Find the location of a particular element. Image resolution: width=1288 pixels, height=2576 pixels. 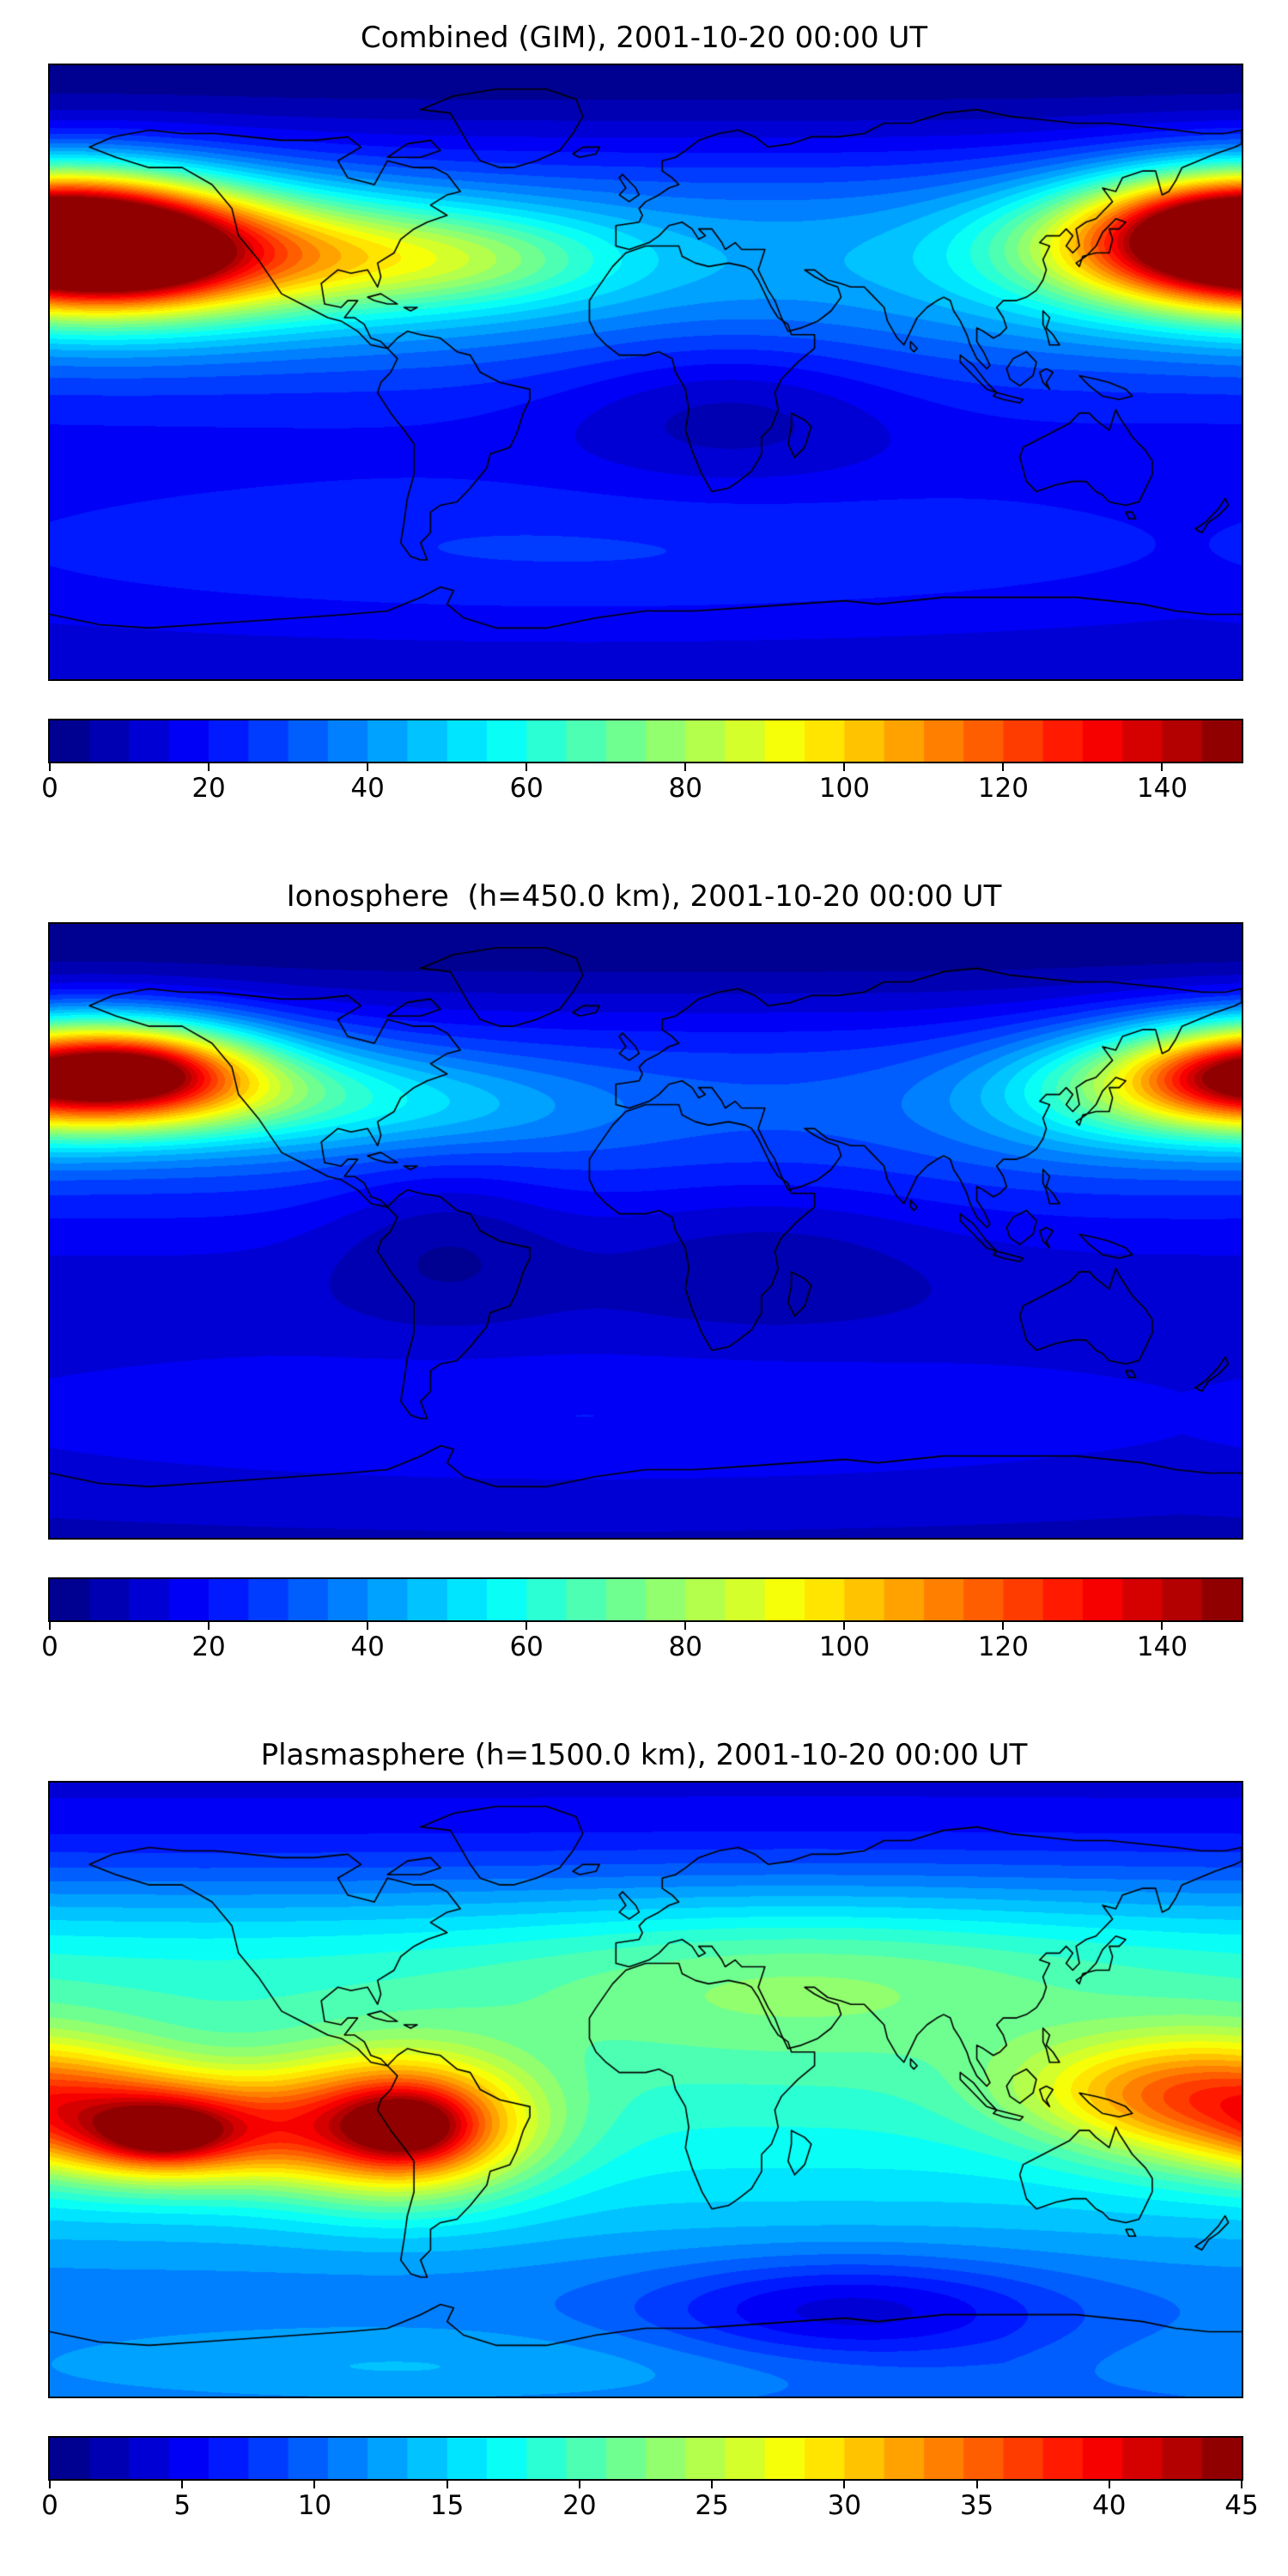

colorbar-canvas-ionosphere is located at coordinates (645, 1599).